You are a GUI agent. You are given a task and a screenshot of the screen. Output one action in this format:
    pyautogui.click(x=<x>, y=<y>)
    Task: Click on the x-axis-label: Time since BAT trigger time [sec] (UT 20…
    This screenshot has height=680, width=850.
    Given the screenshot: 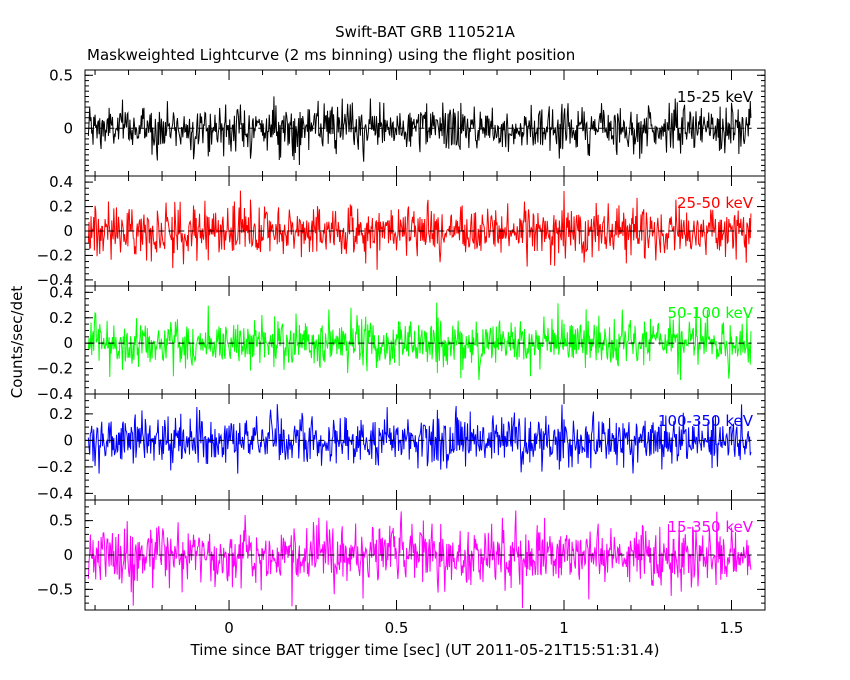 What is the action you would take?
    pyautogui.click(x=425, y=650)
    